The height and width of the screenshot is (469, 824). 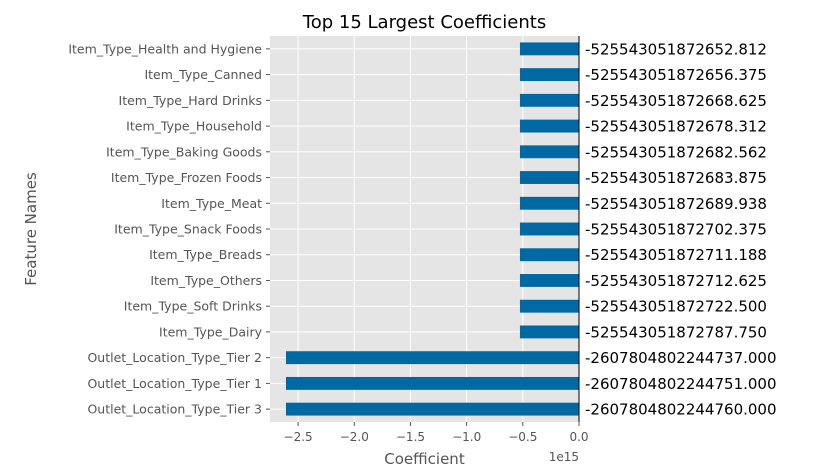 What do you see at coordinates (174, 357) in the screenshot?
I see `y-tick-label: Outlet_Location_Type_Tier 2` at bounding box center [174, 357].